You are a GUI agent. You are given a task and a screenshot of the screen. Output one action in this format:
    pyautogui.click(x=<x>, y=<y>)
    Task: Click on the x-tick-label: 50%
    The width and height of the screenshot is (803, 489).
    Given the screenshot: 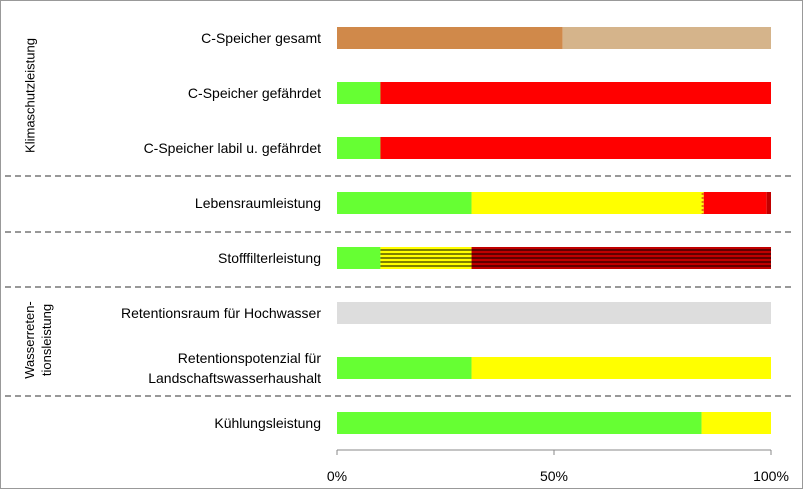 What is the action you would take?
    pyautogui.click(x=554, y=476)
    